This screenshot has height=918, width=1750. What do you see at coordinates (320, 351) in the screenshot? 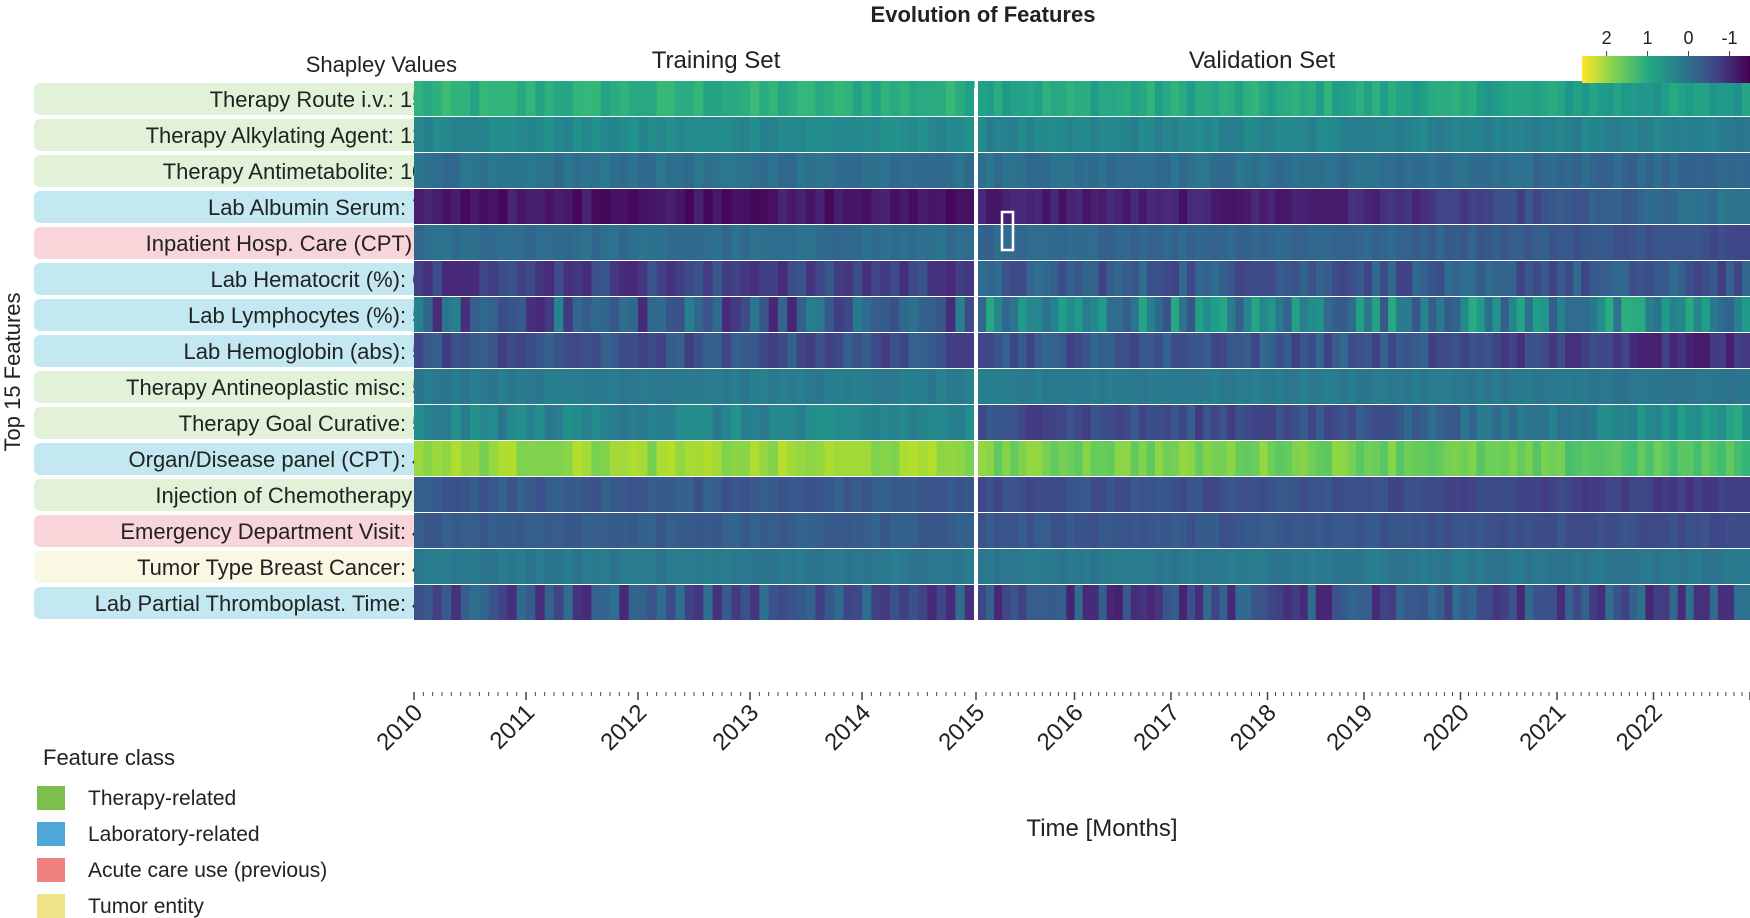
I see `feature-label: Lab Hemoglobin (abs): 5.63` at bounding box center [320, 351].